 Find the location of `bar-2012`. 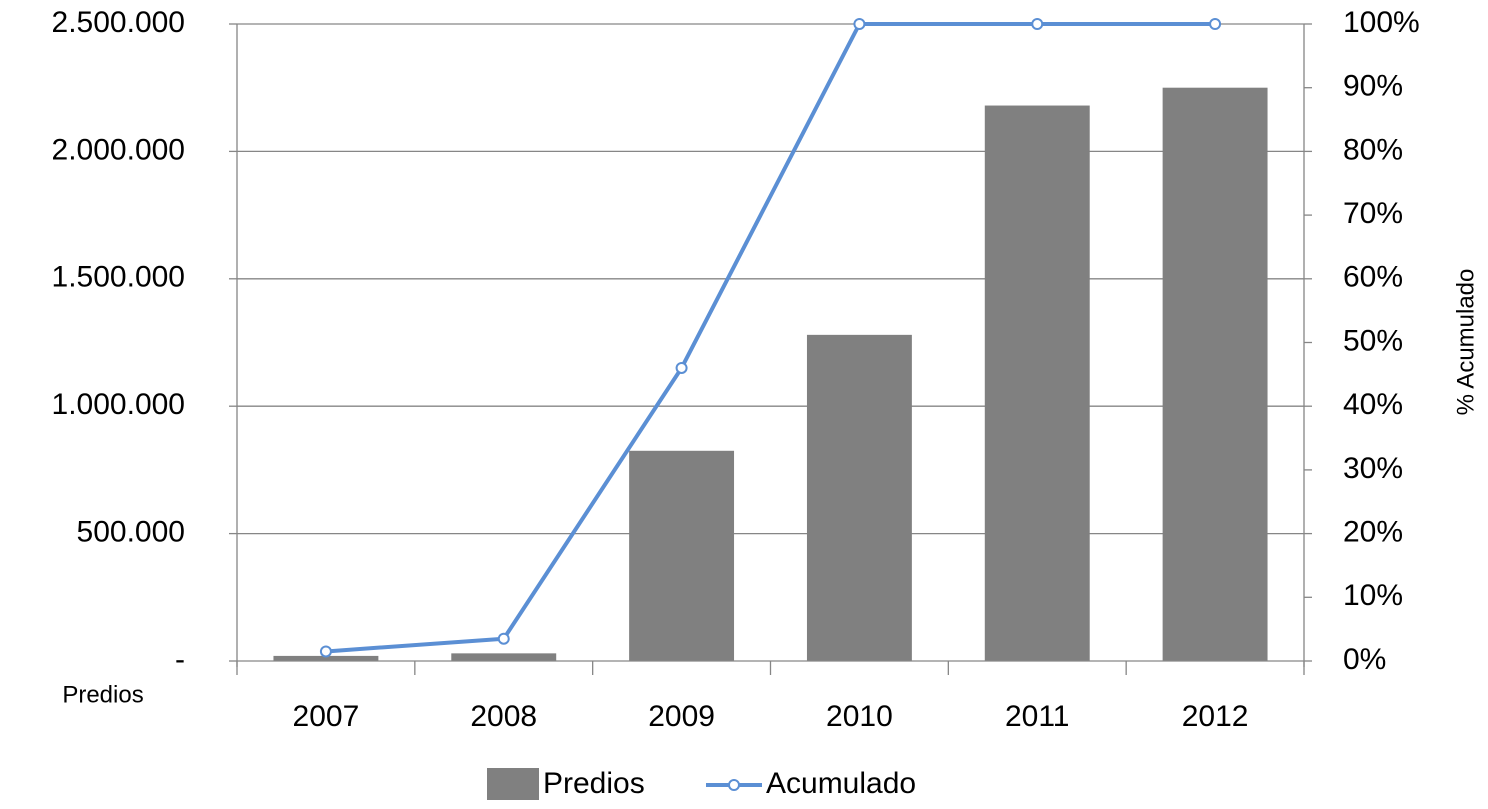

bar-2012 is located at coordinates (1215, 374).